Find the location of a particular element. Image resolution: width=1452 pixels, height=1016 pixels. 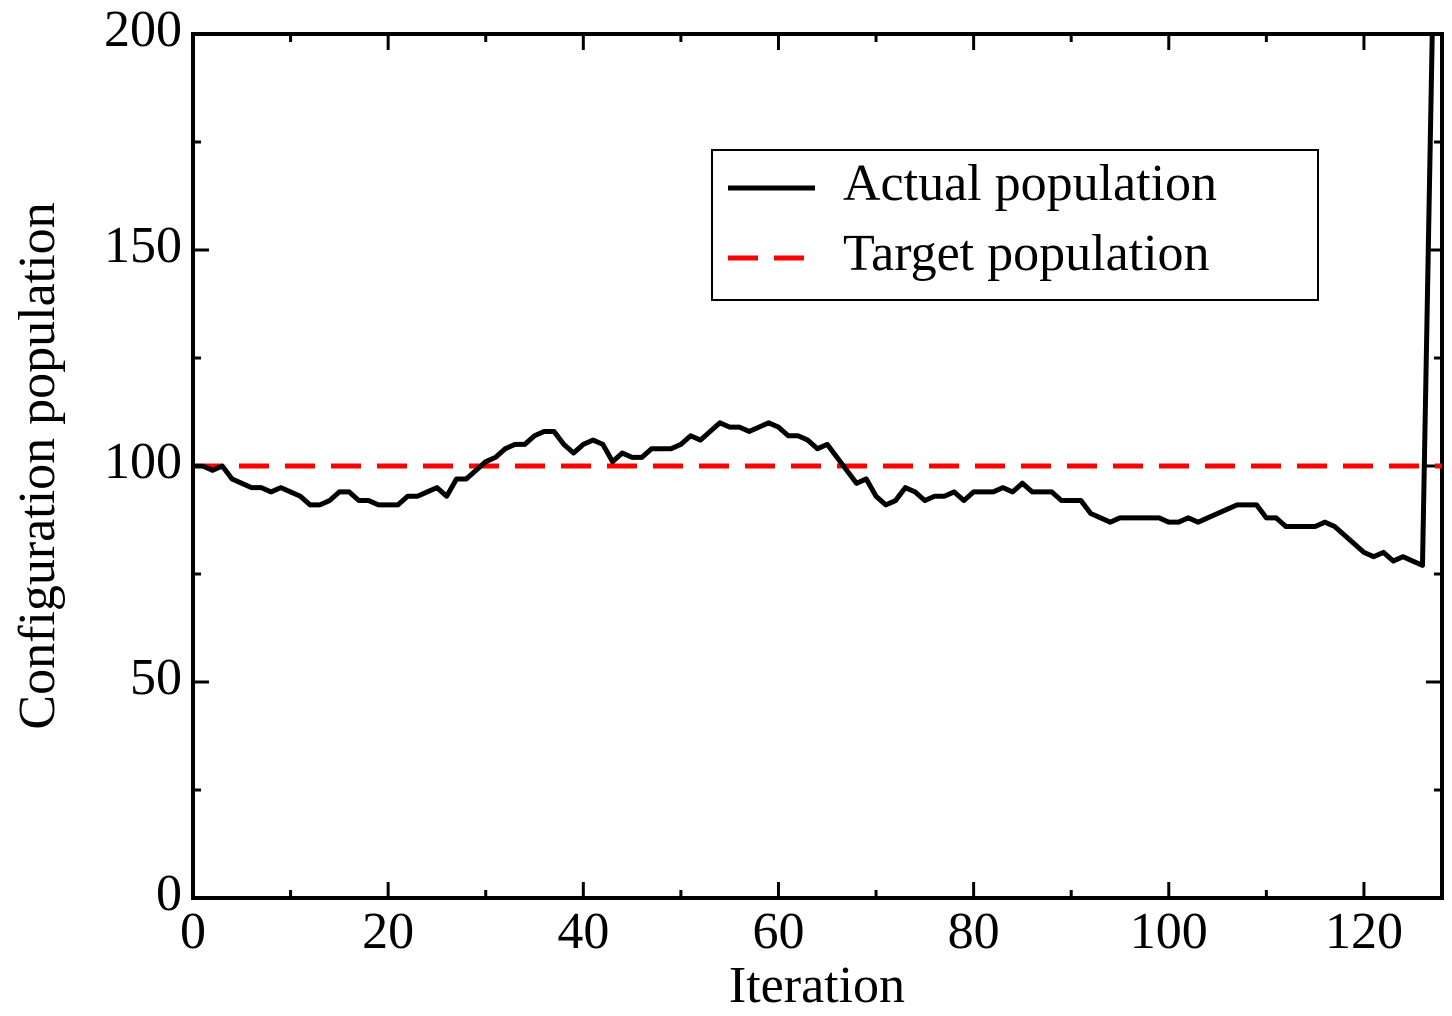

x-tick-label: 0 is located at coordinates (193, 931).